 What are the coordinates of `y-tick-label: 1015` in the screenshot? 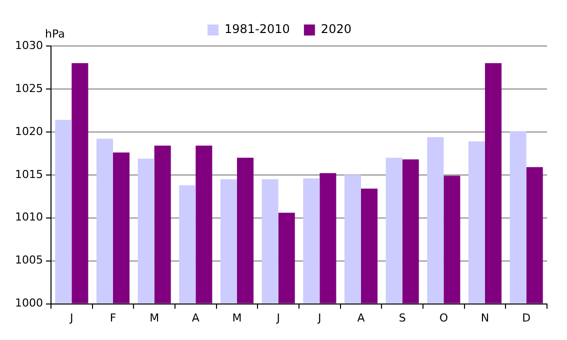 It's located at (28, 174).